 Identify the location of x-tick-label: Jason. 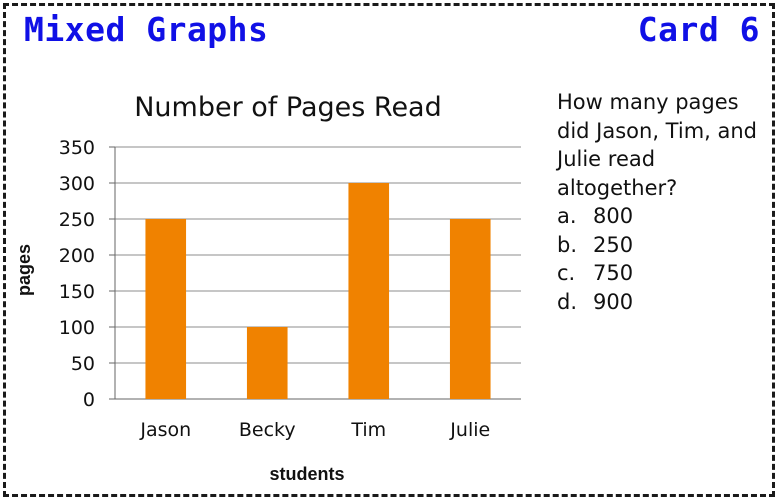
(165, 430).